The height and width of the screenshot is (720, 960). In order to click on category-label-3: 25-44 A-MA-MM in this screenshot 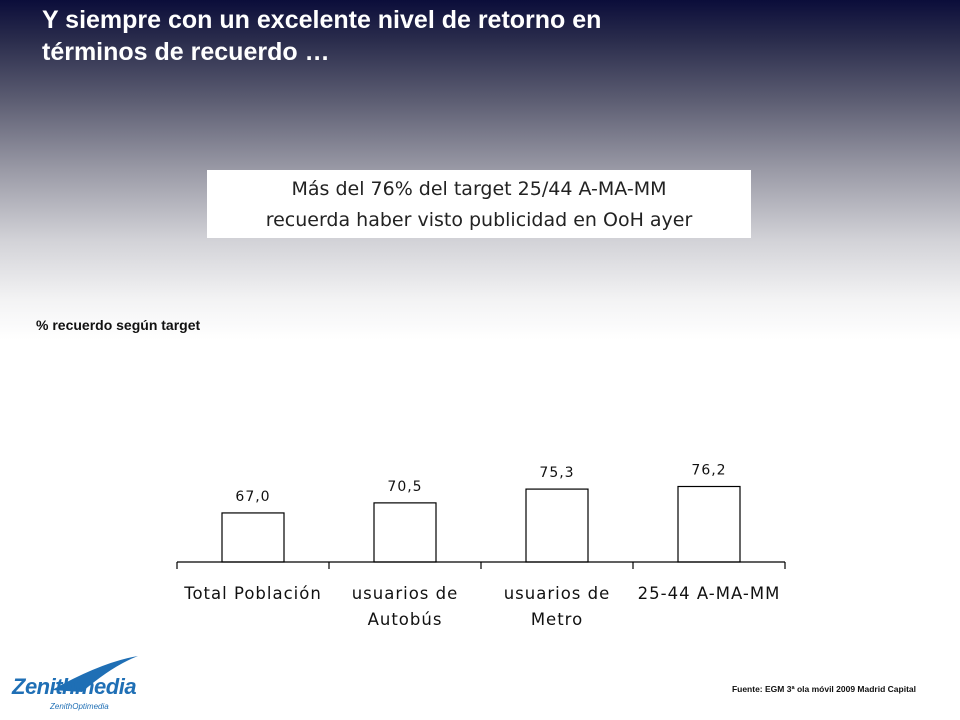, I will do `click(709, 593)`.